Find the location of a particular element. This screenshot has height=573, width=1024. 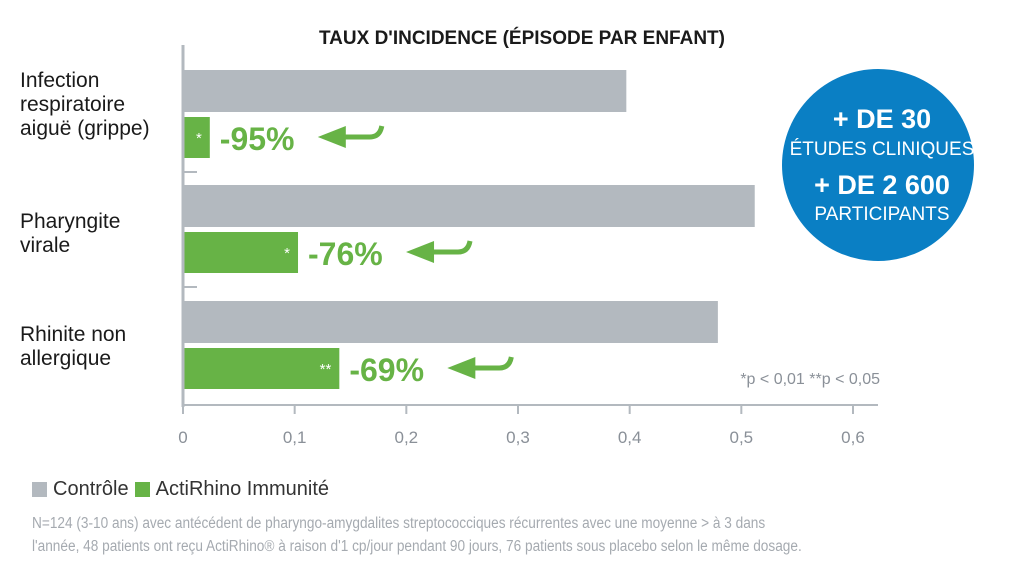

category-label: Pharyngite is located at coordinates (70, 221).